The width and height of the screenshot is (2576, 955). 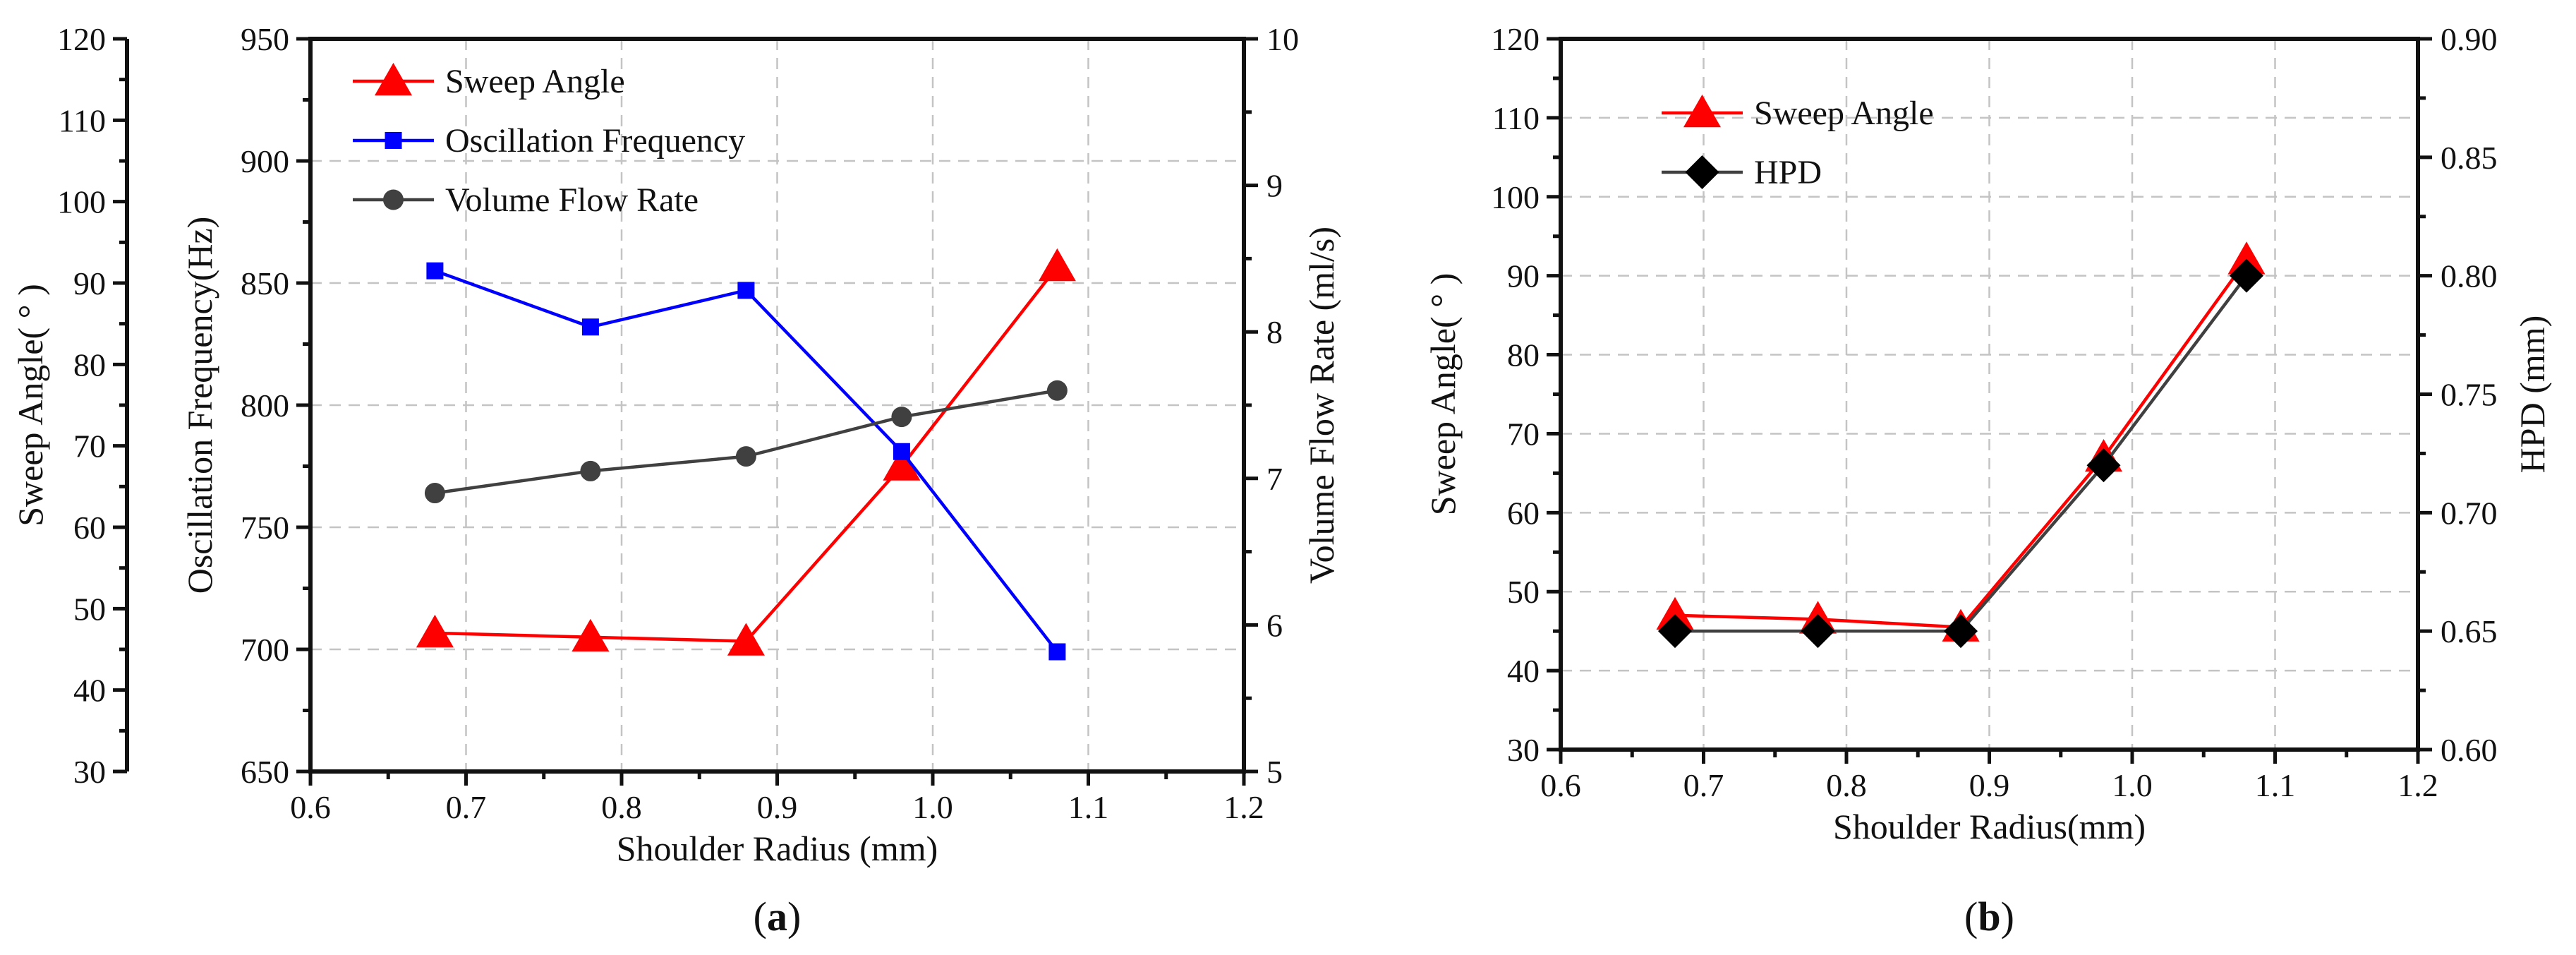 I want to click on freq-tick-label: 850, so click(x=265, y=283).